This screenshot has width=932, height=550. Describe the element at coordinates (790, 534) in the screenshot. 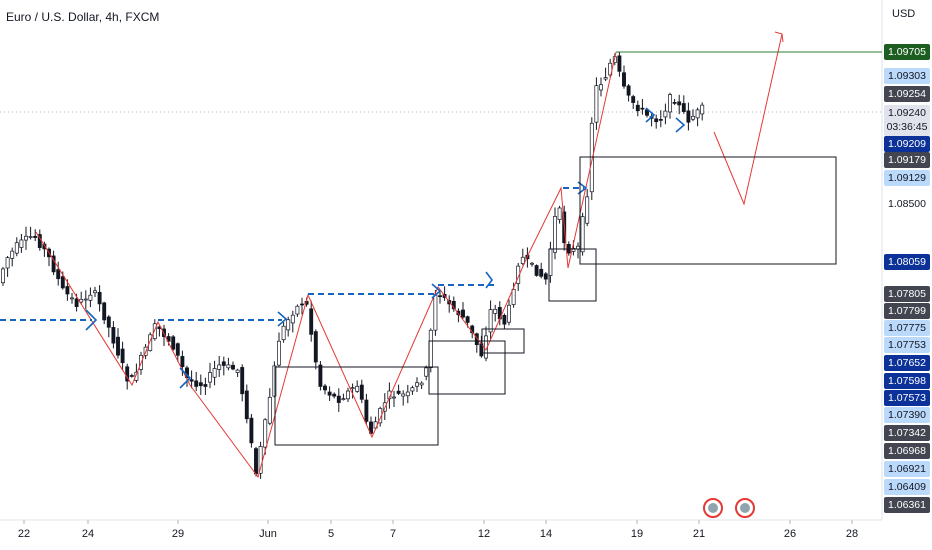

I see `time-tick-label: 26` at that location.